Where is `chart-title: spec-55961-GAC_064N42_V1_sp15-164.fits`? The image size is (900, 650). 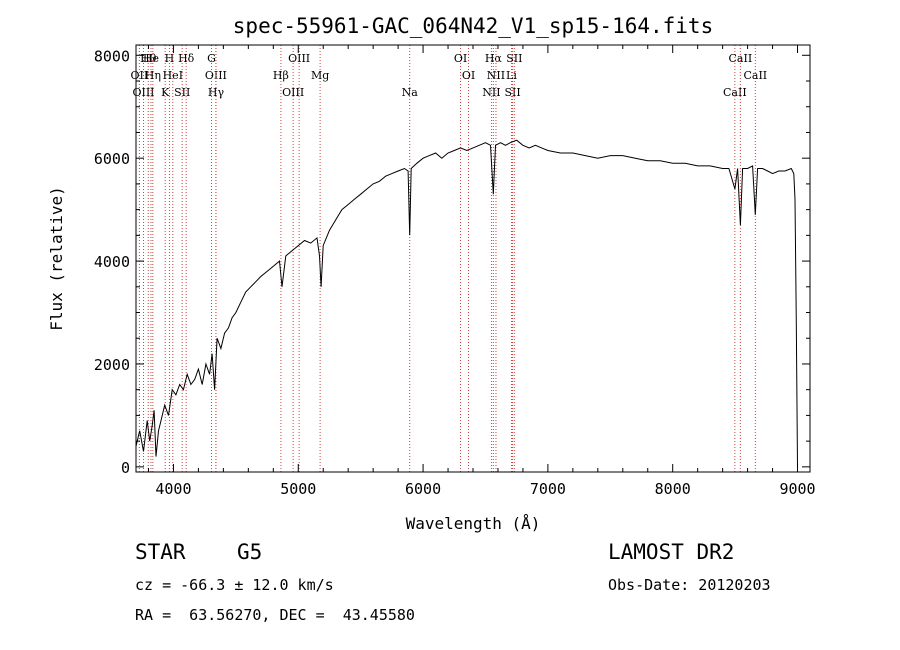 chart-title: spec-55961-GAC_064N42_V1_sp15-164.fits is located at coordinates (473, 26).